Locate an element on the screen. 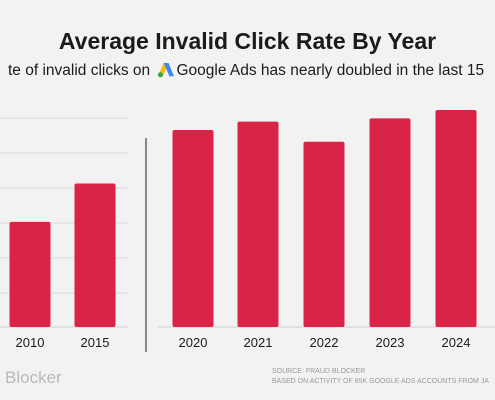  x-tick-label-2020: 2020 is located at coordinates (193, 342).